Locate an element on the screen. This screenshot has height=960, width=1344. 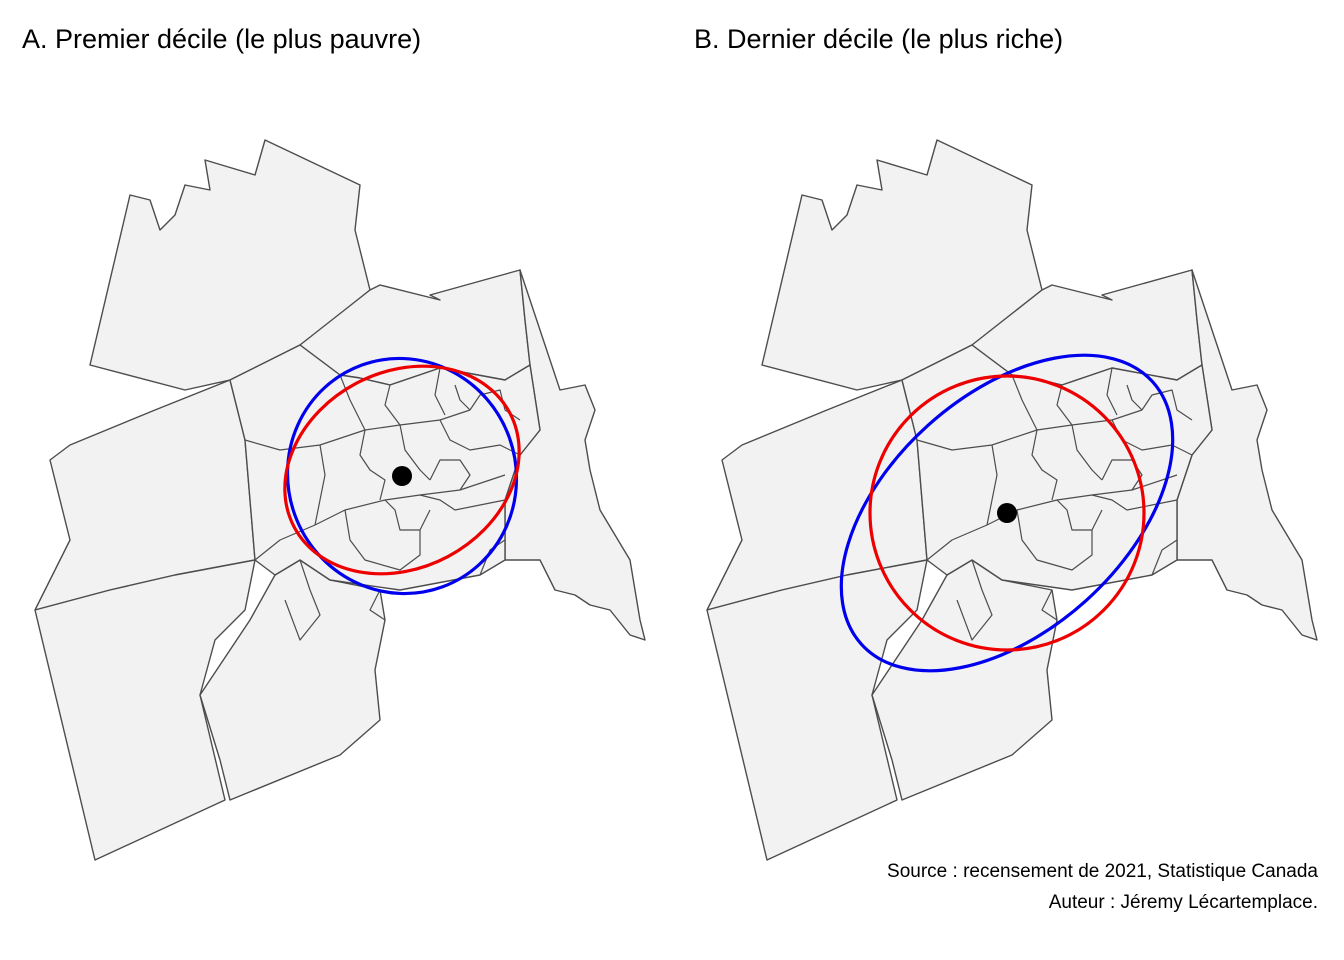
panel-b-red-ellipse is located at coordinates (1007, 513).